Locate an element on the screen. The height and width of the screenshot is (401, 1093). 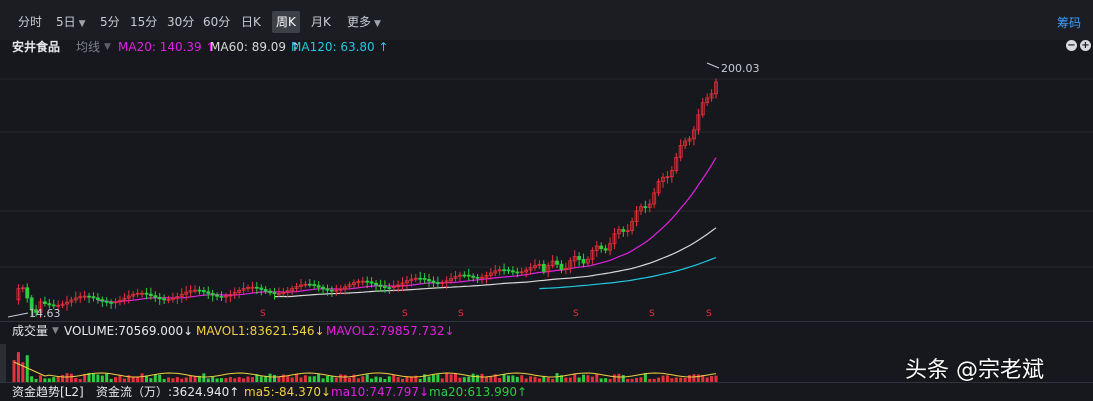
tab-15min: 15分 is located at coordinates (144, 22).